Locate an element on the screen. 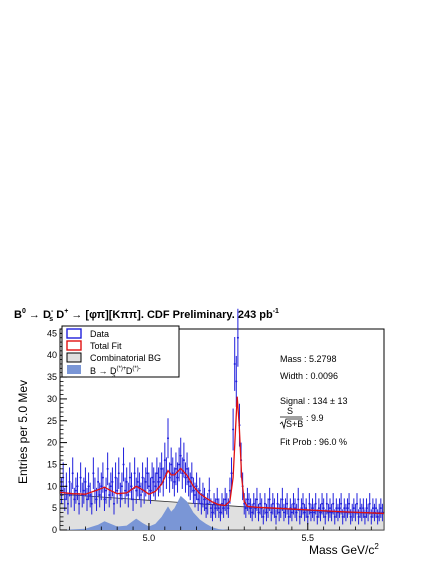 This screenshot has width=436, height=564. legend-fit-label: Total Fit is located at coordinates (106, 346).